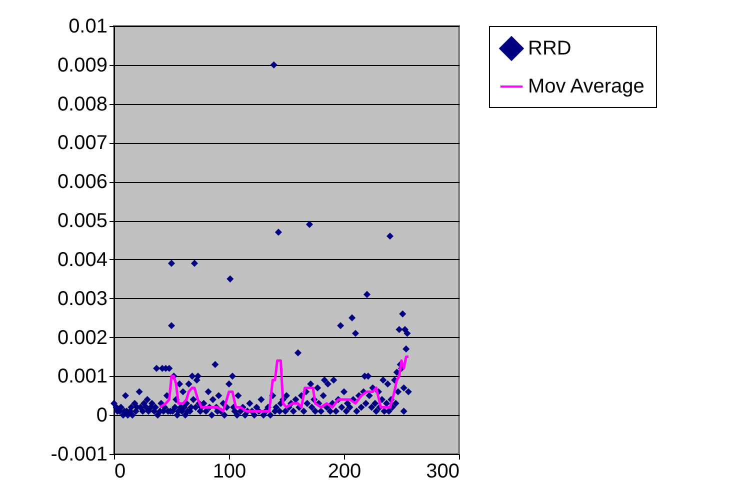  What do you see at coordinates (82, 104) in the screenshot?
I see `y-tick-label: 0.008` at bounding box center [82, 104].